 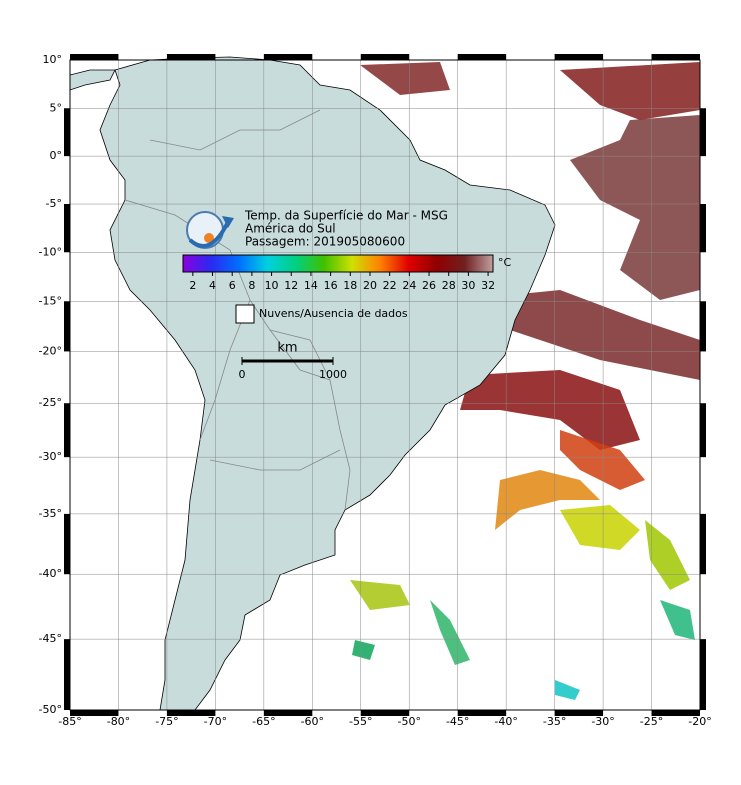 I want to click on scale-bar: 0 1000 km, so click(x=293, y=361).